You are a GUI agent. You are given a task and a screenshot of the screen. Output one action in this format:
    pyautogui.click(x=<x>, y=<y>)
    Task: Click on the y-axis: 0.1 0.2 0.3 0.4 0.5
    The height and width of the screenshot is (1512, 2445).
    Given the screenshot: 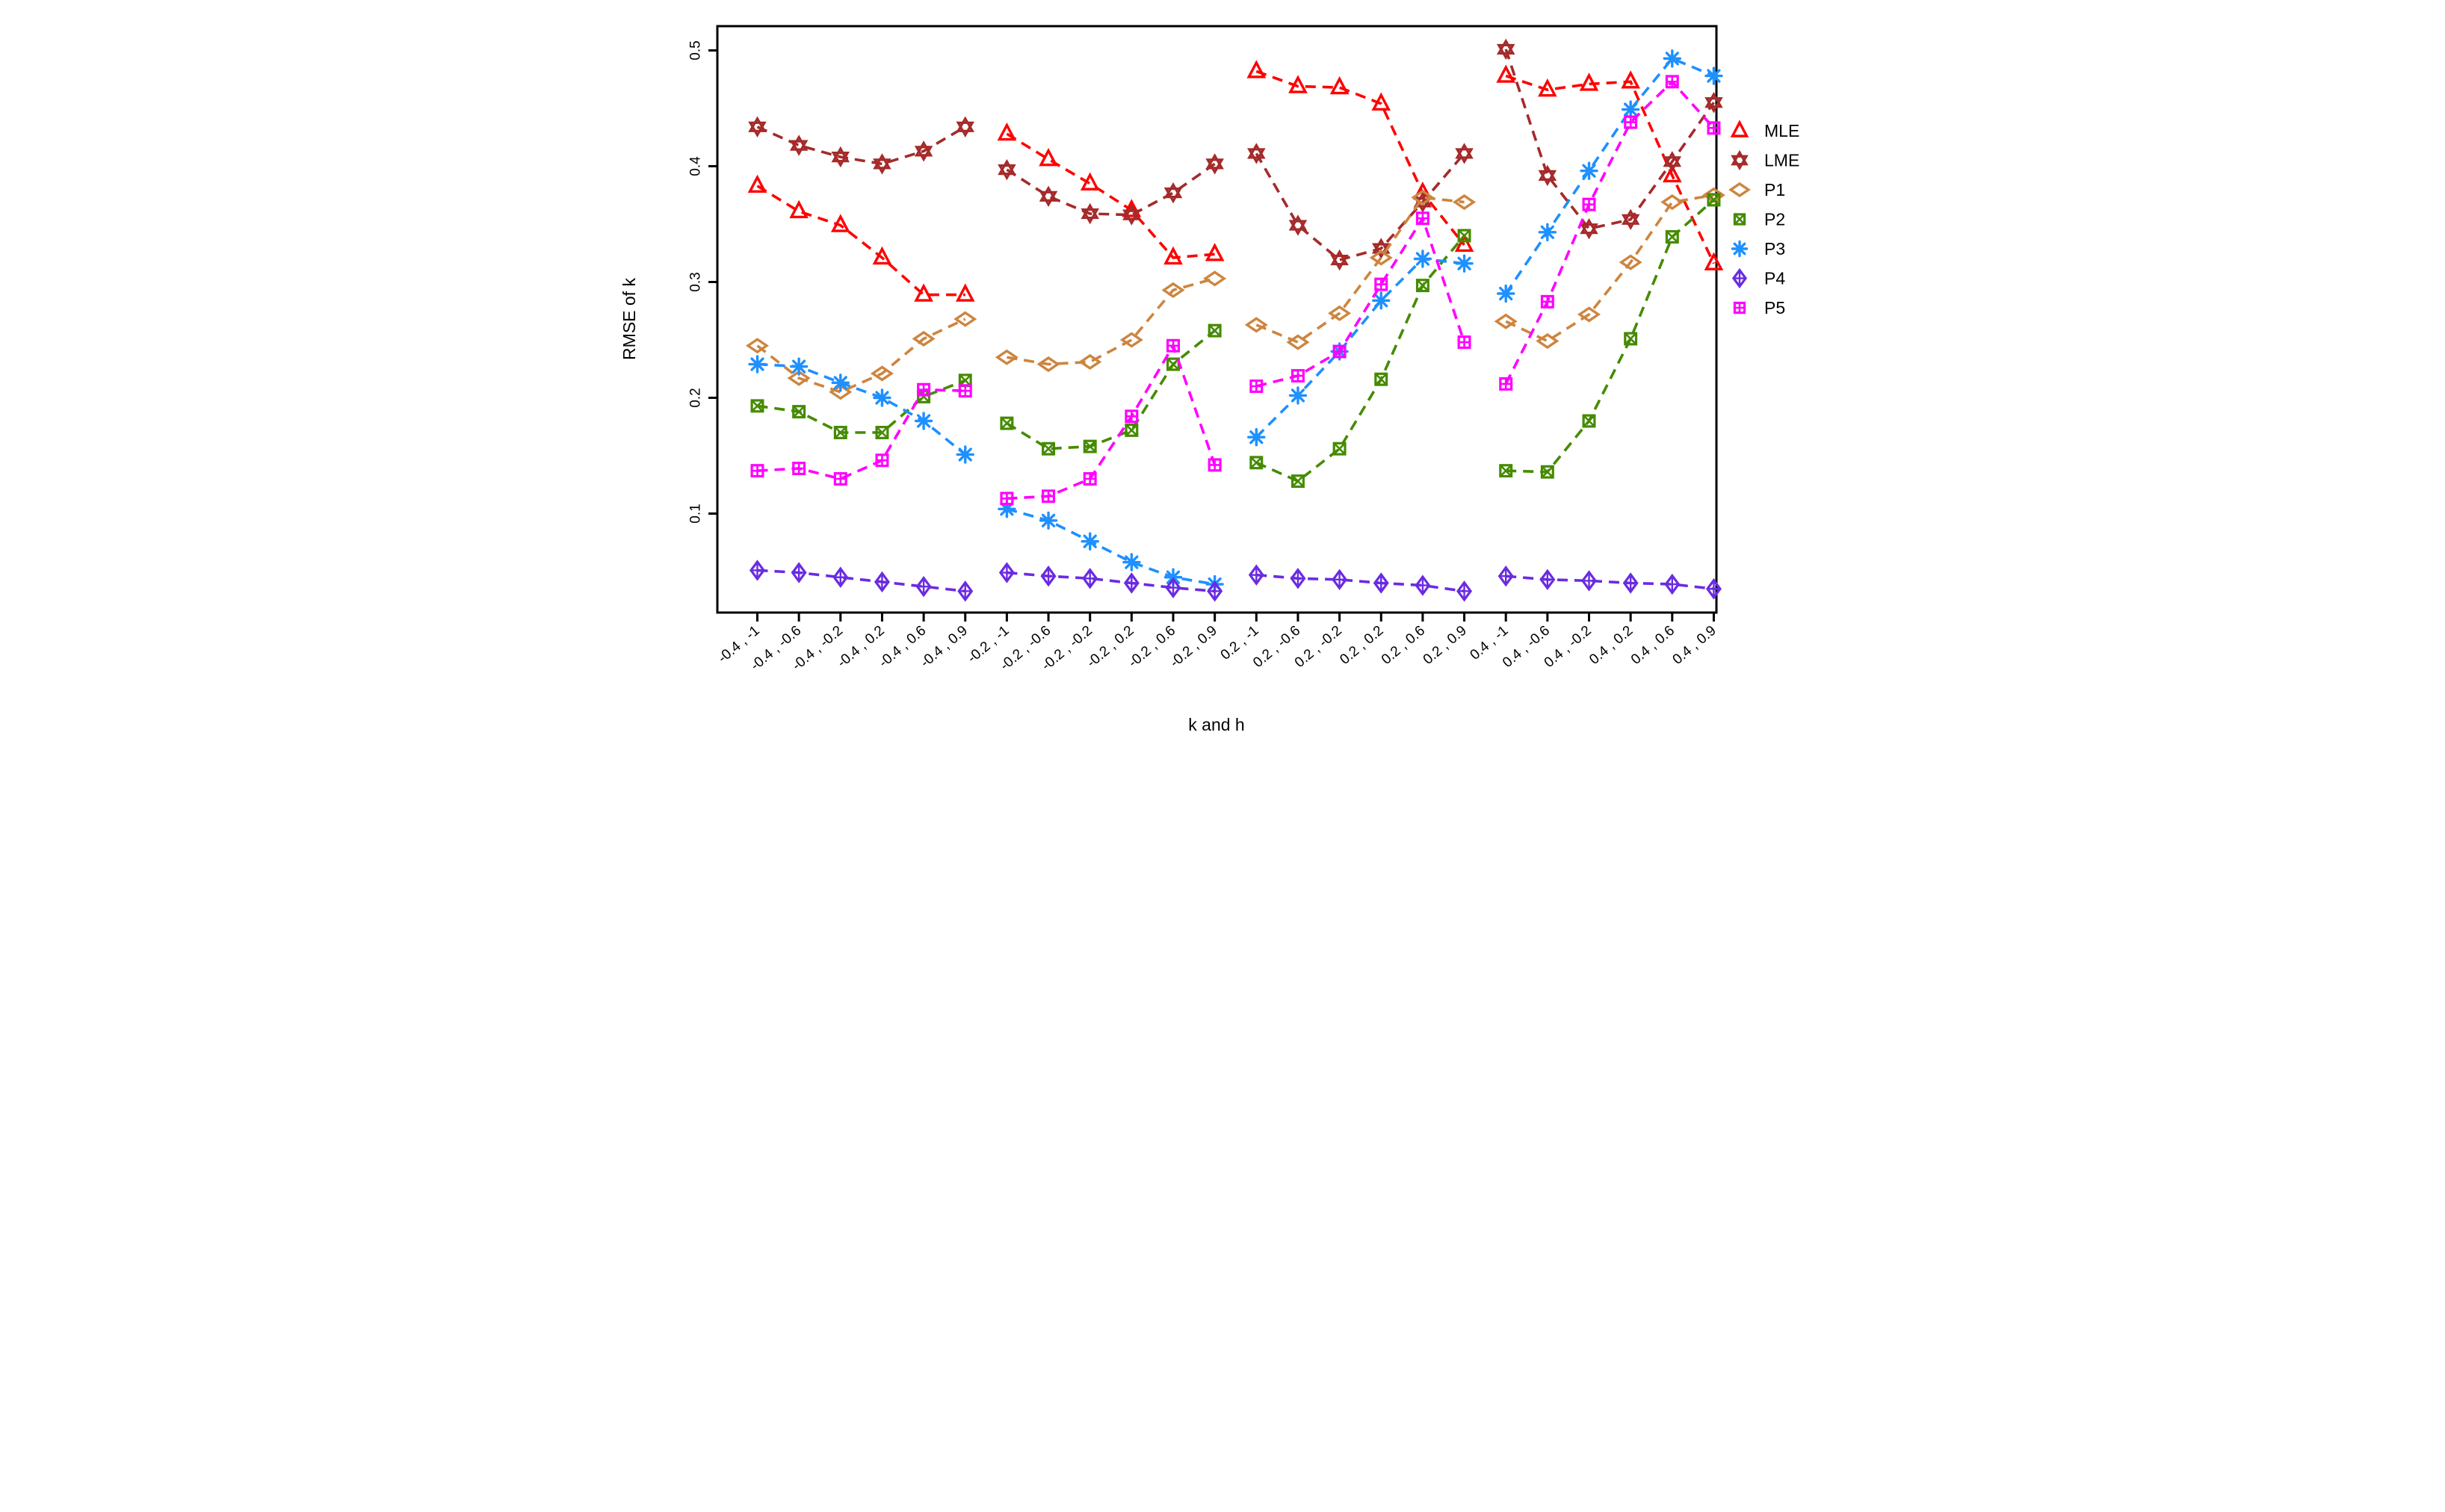 What is the action you would take?
    pyautogui.click(x=702, y=282)
    